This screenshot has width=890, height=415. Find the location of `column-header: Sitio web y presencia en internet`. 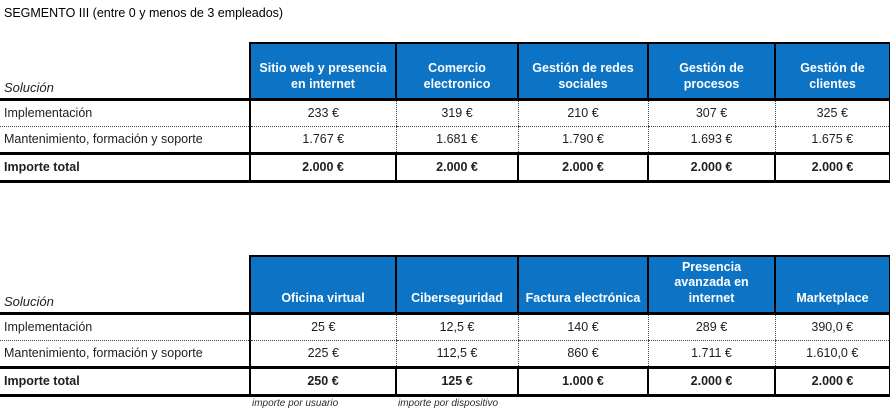

column-header: Sitio web y presencia en internet is located at coordinates (323, 71).